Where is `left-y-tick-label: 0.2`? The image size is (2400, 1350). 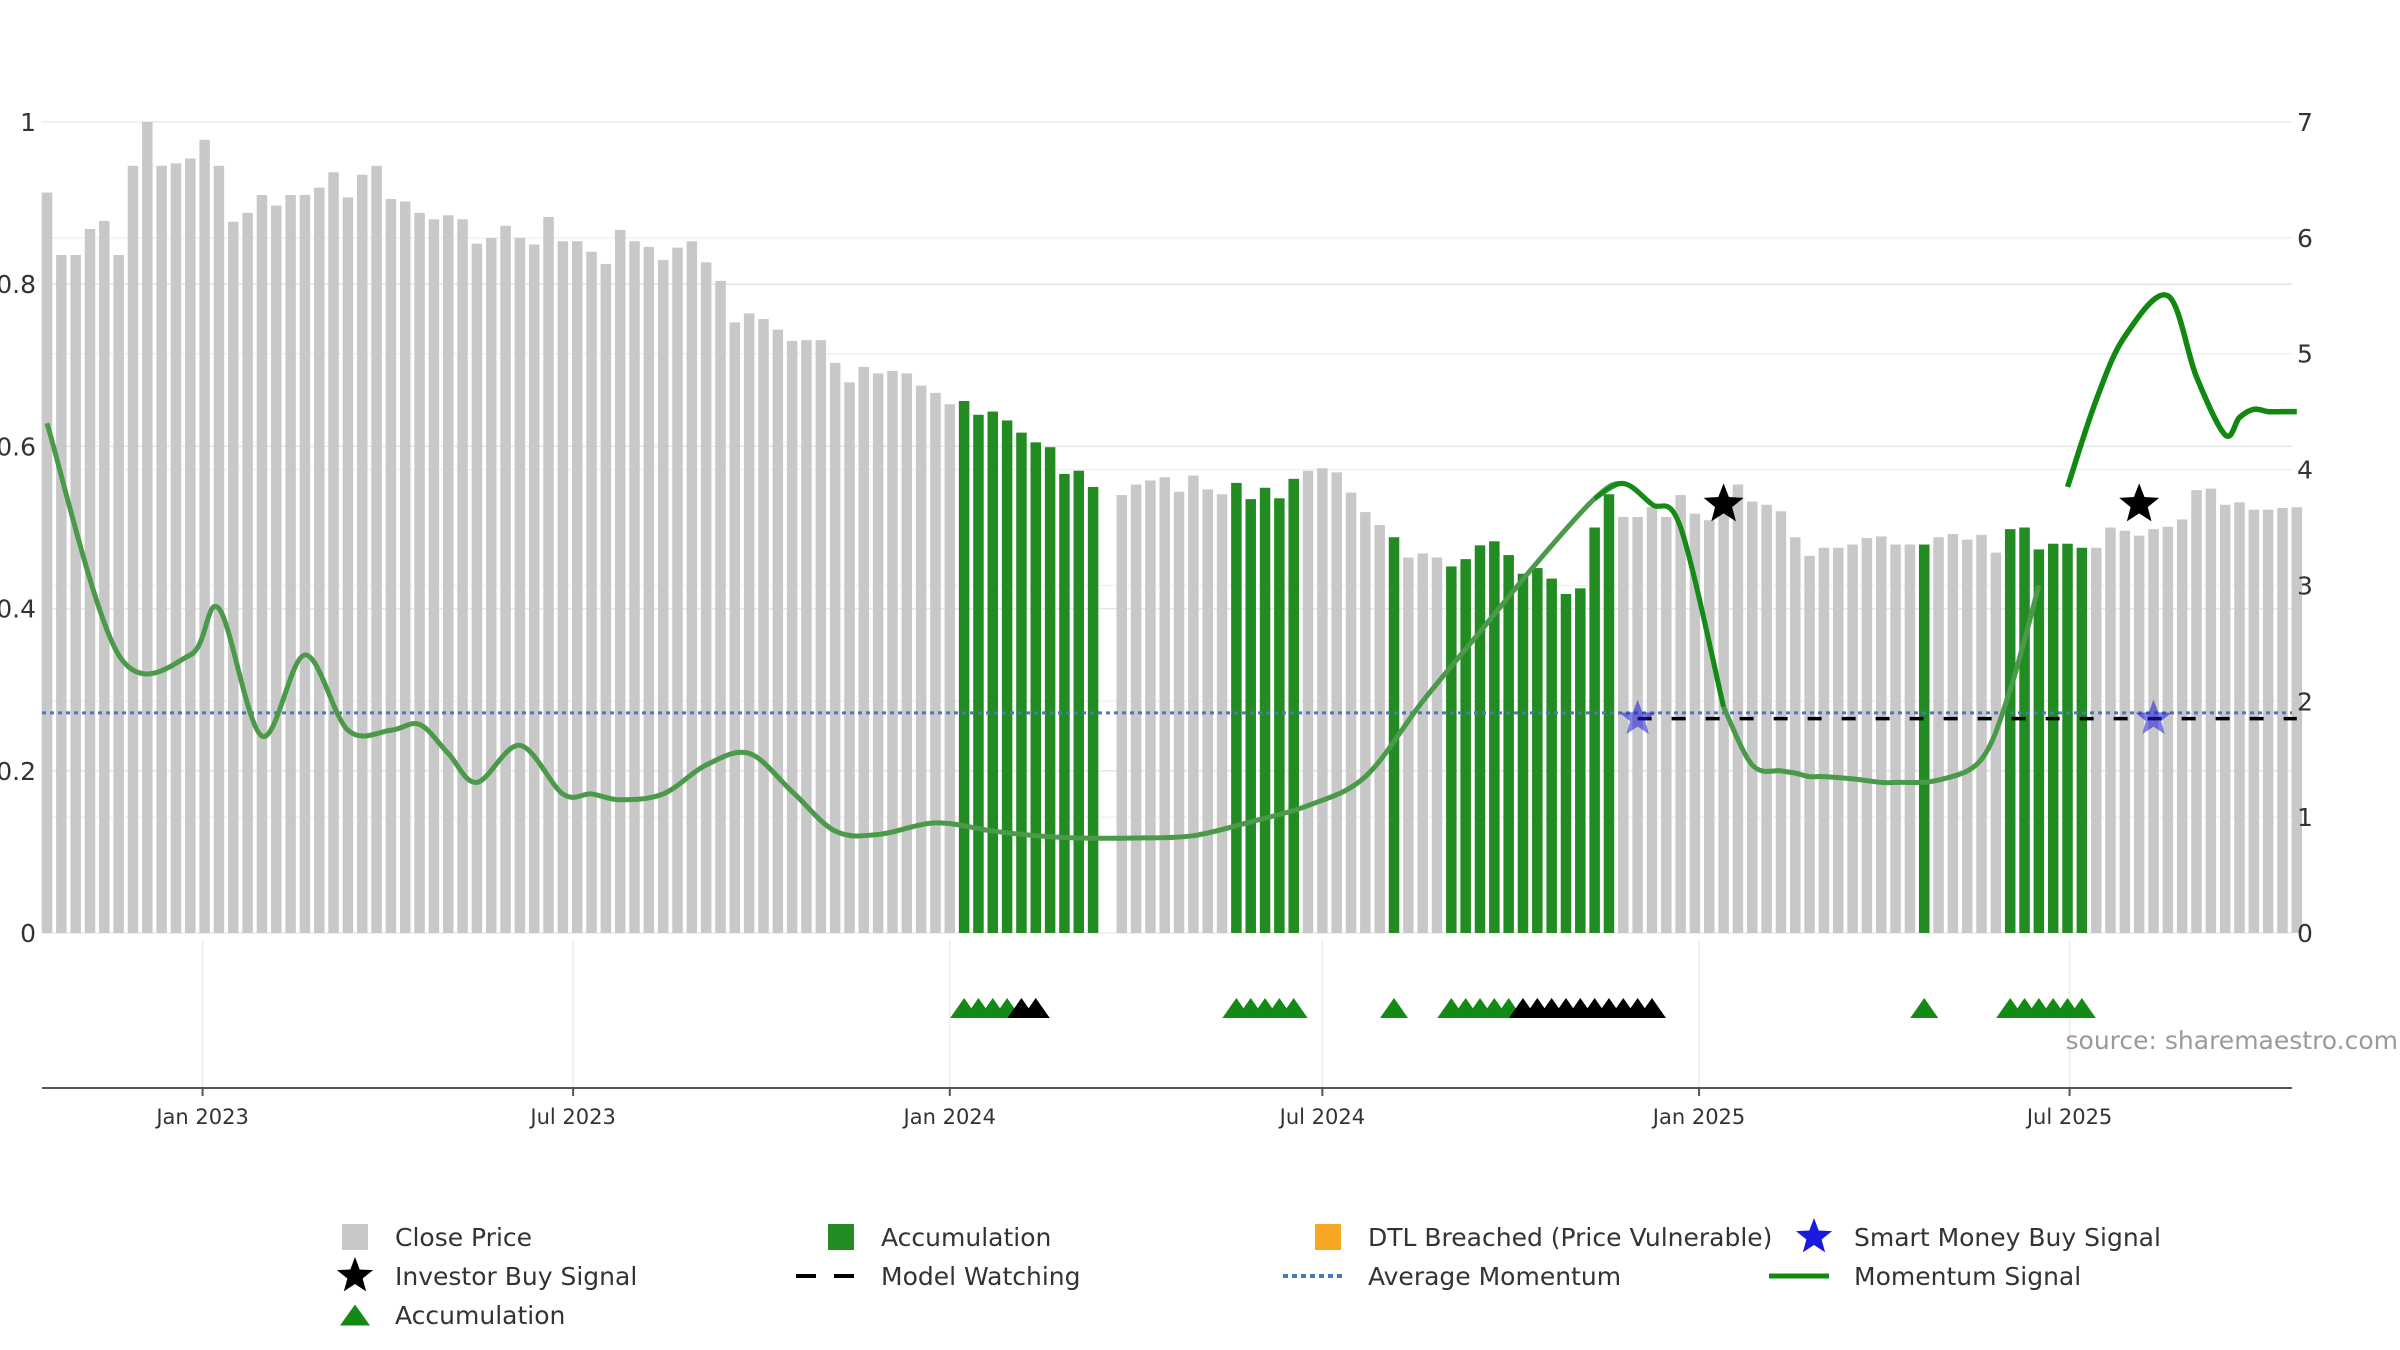
left-y-tick-label: 0.2 is located at coordinates (18, 771).